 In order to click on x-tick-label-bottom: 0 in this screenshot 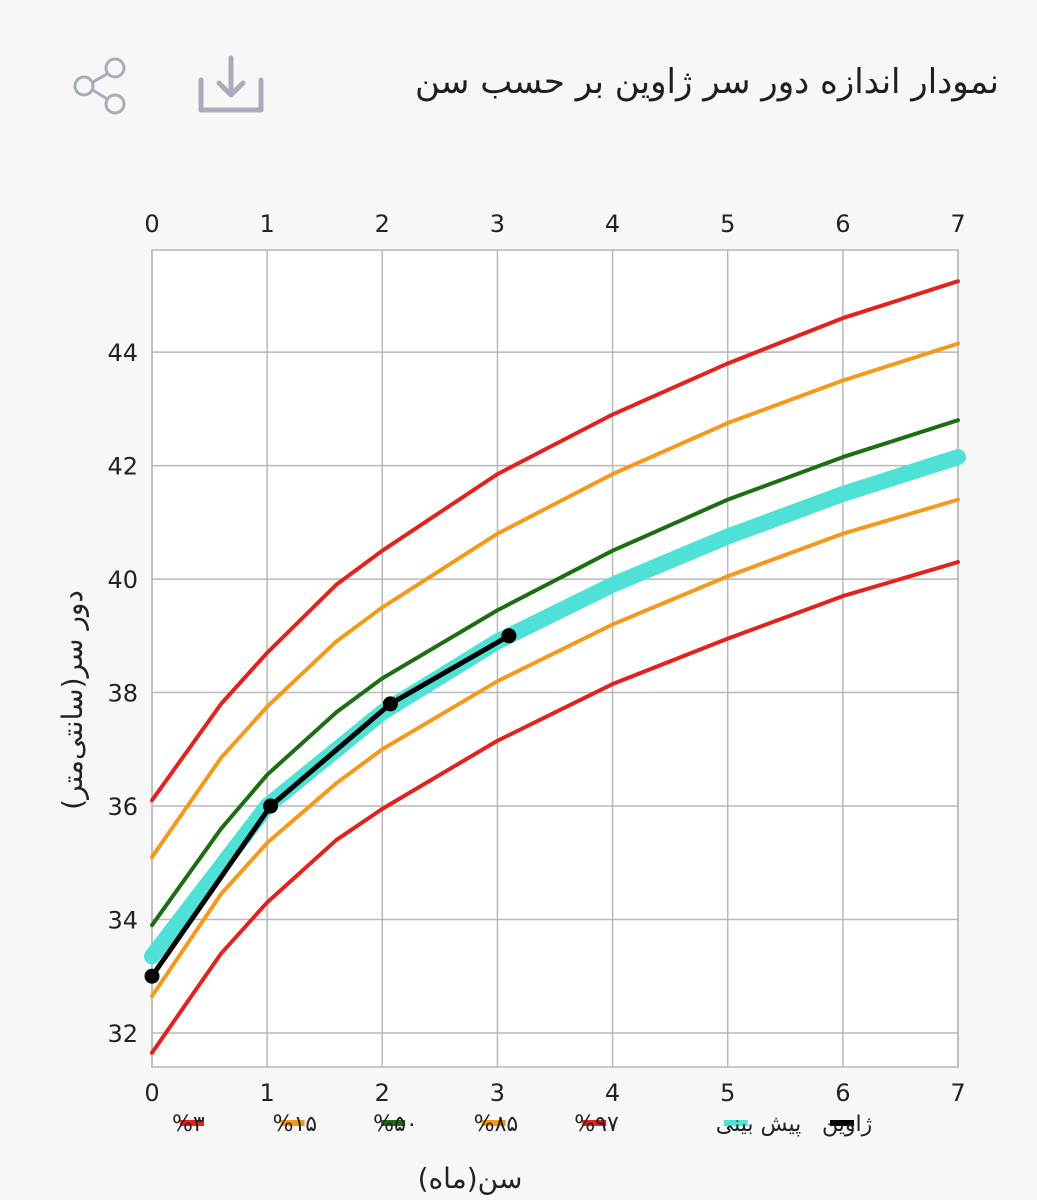, I will do `click(151, 1093)`.